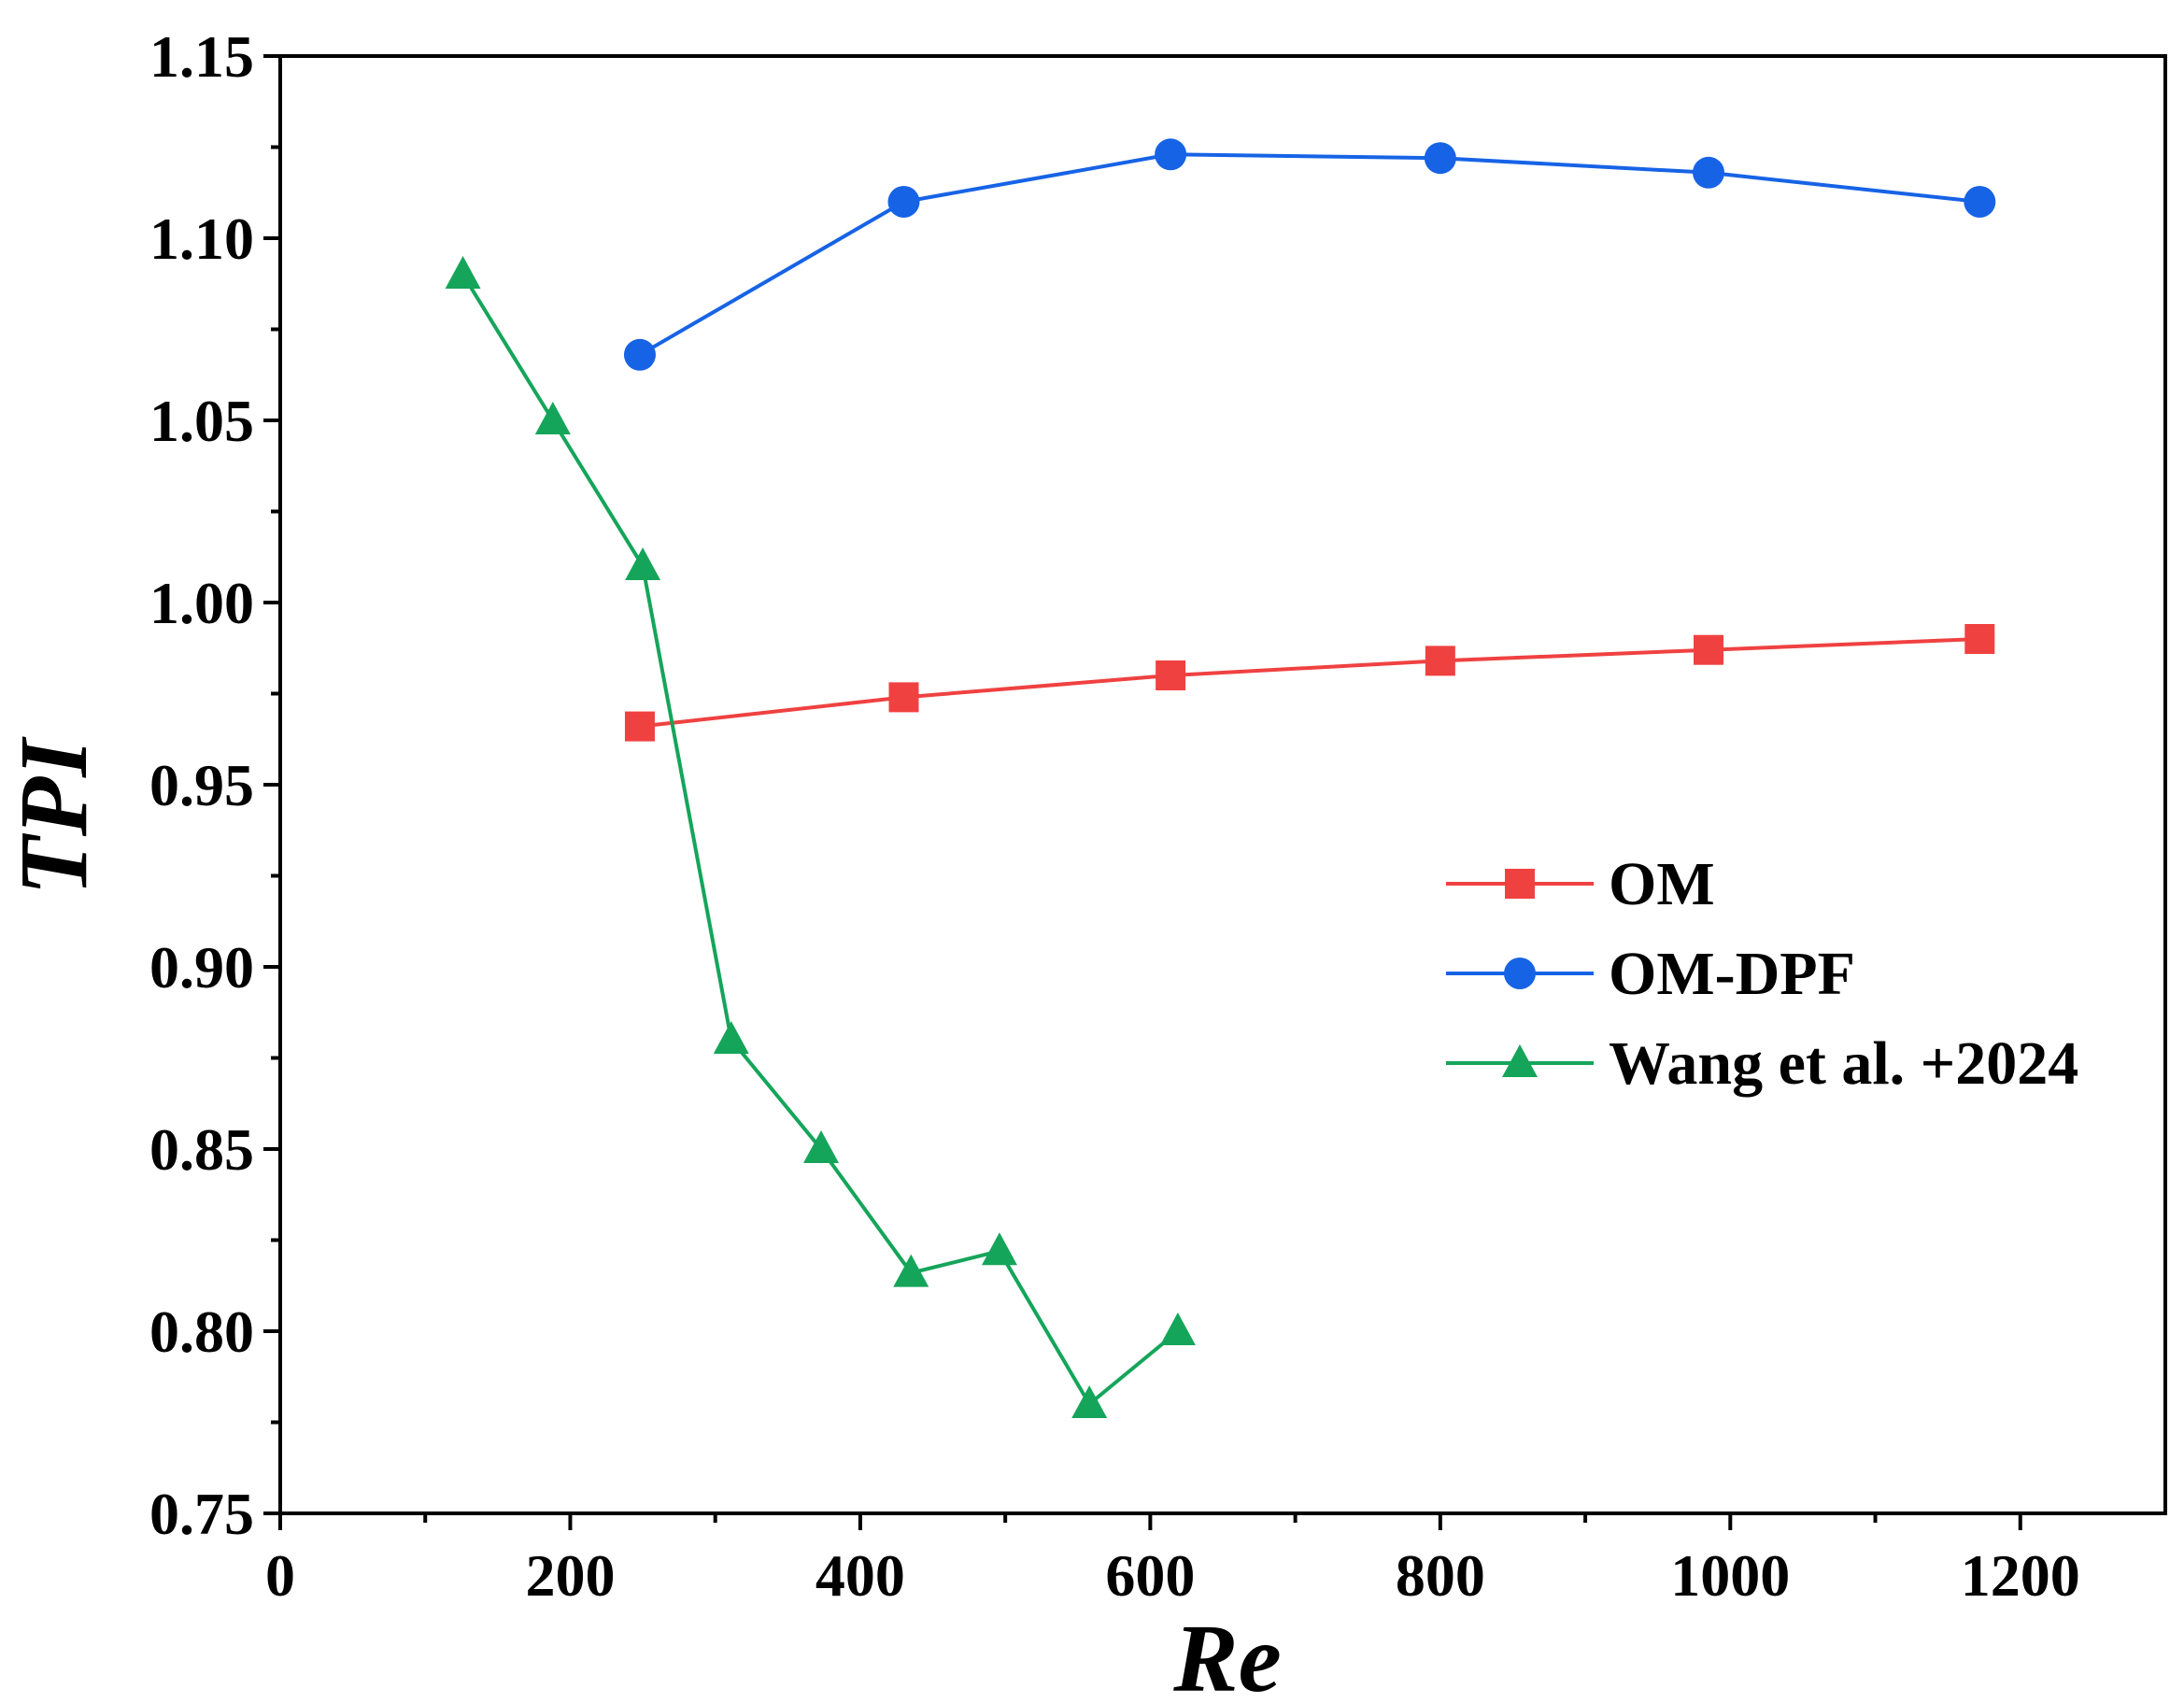 This screenshot has height=1703, width=2184. What do you see at coordinates (201, 603) in the screenshot?
I see `y-tick-label: 1.00` at bounding box center [201, 603].